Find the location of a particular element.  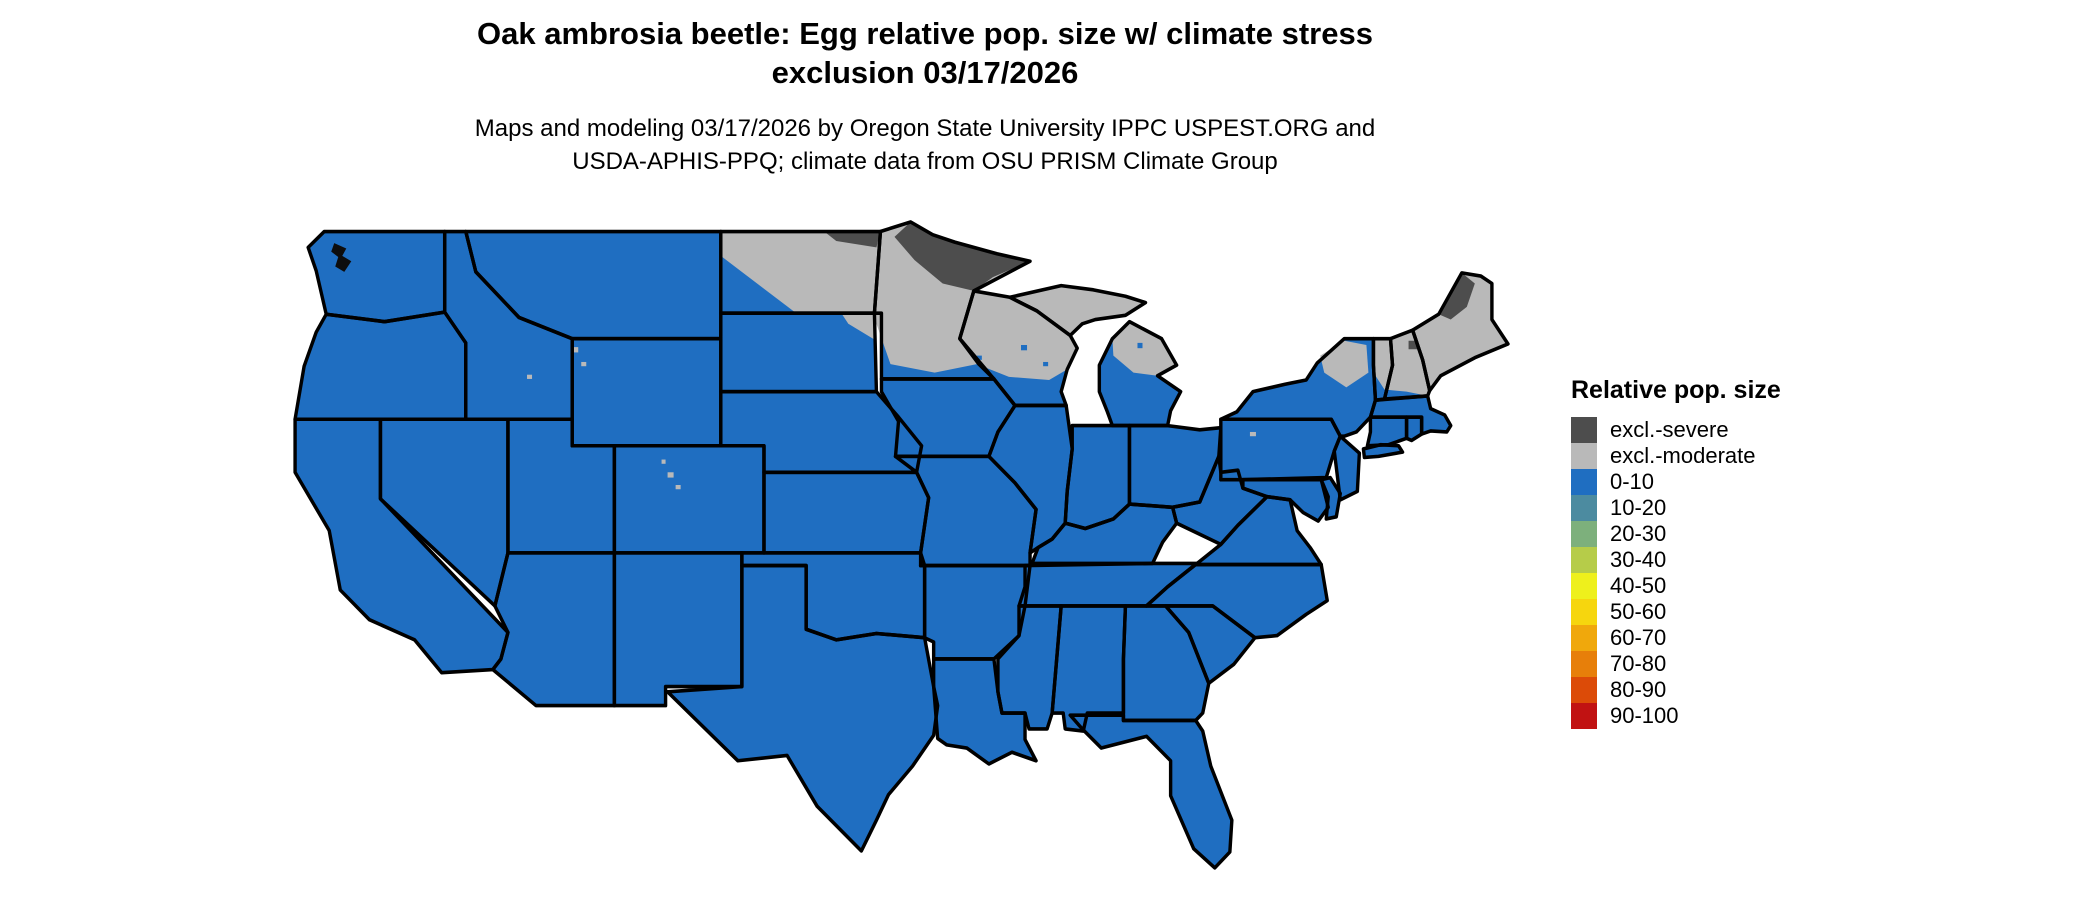

legend-item: excl.-moderate is located at coordinates (1676, 456).